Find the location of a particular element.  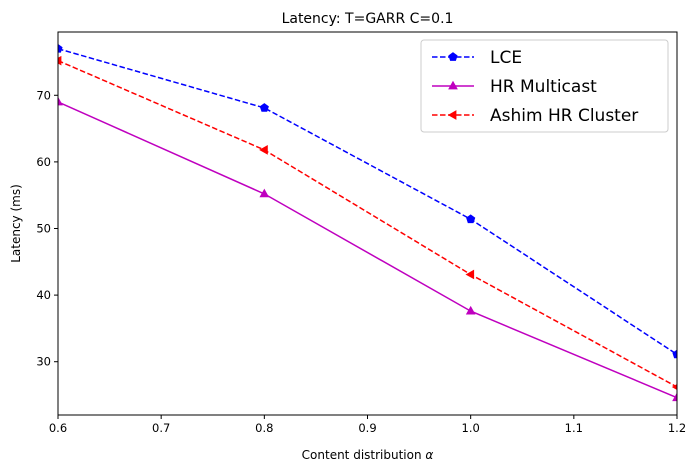

x-axis-label-text: Content distribution is located at coordinates (362, 455).